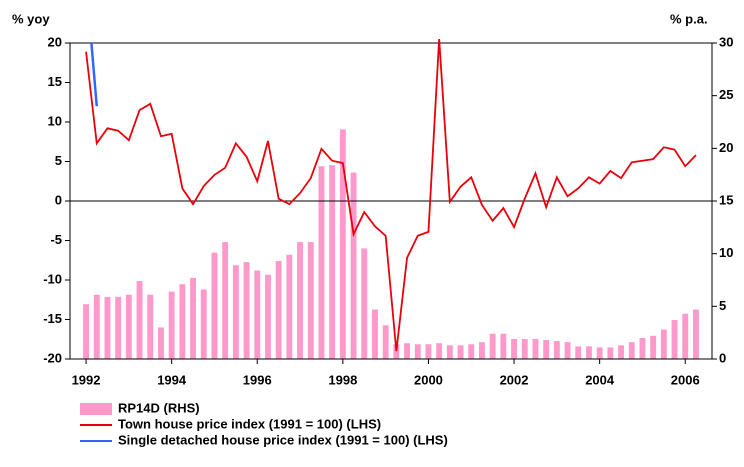  I want to click on legend-swatch, so click(96, 409).